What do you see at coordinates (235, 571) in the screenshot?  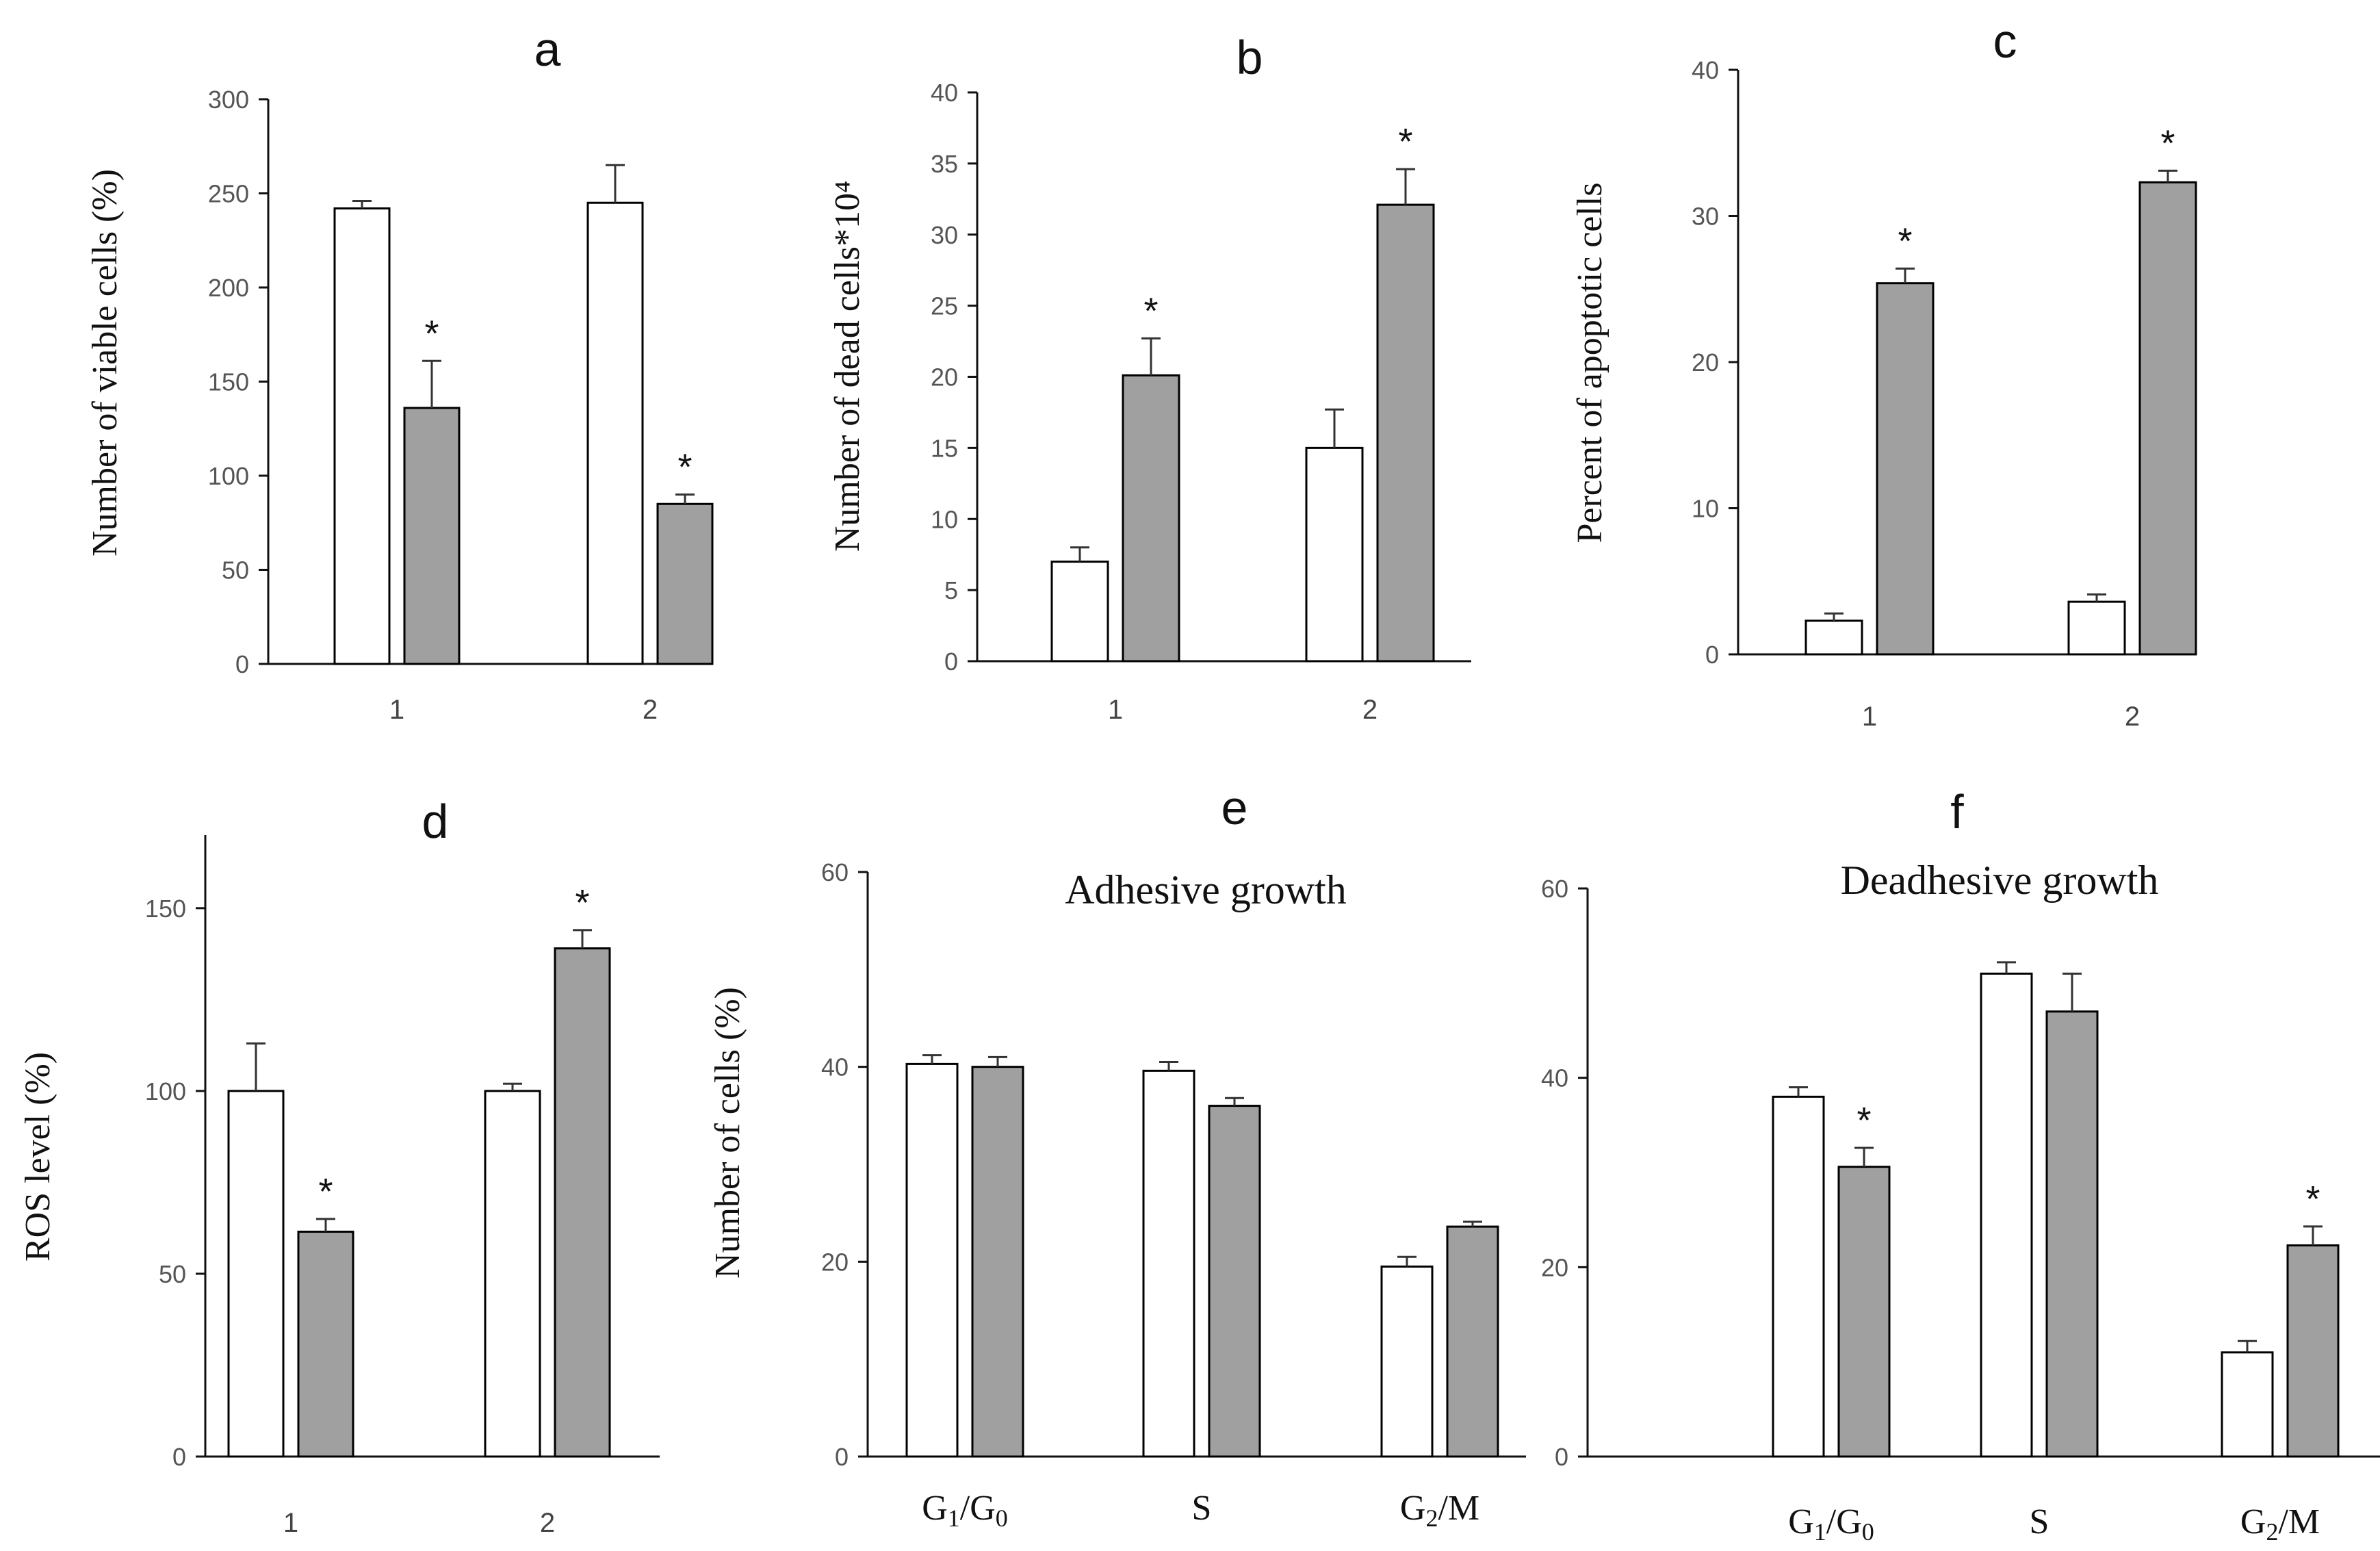 I see `panel-a-ytick-label: 50` at bounding box center [235, 571].